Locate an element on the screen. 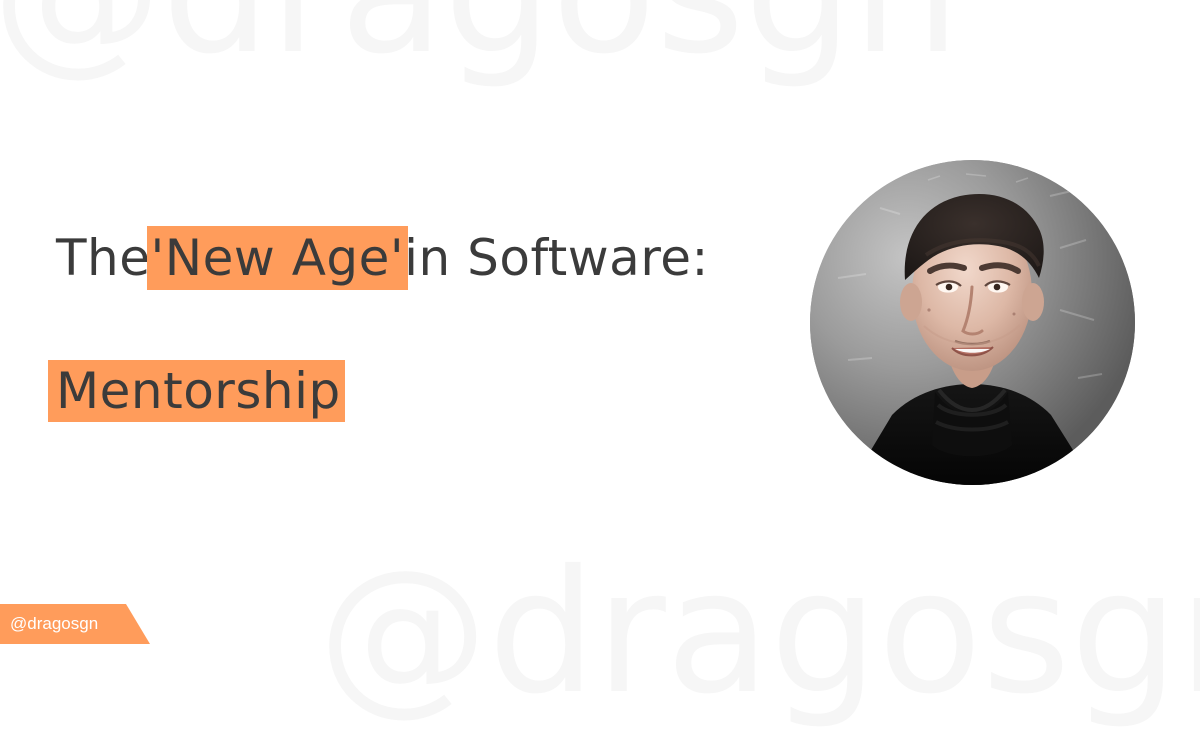  avatar is located at coordinates (972, 322).